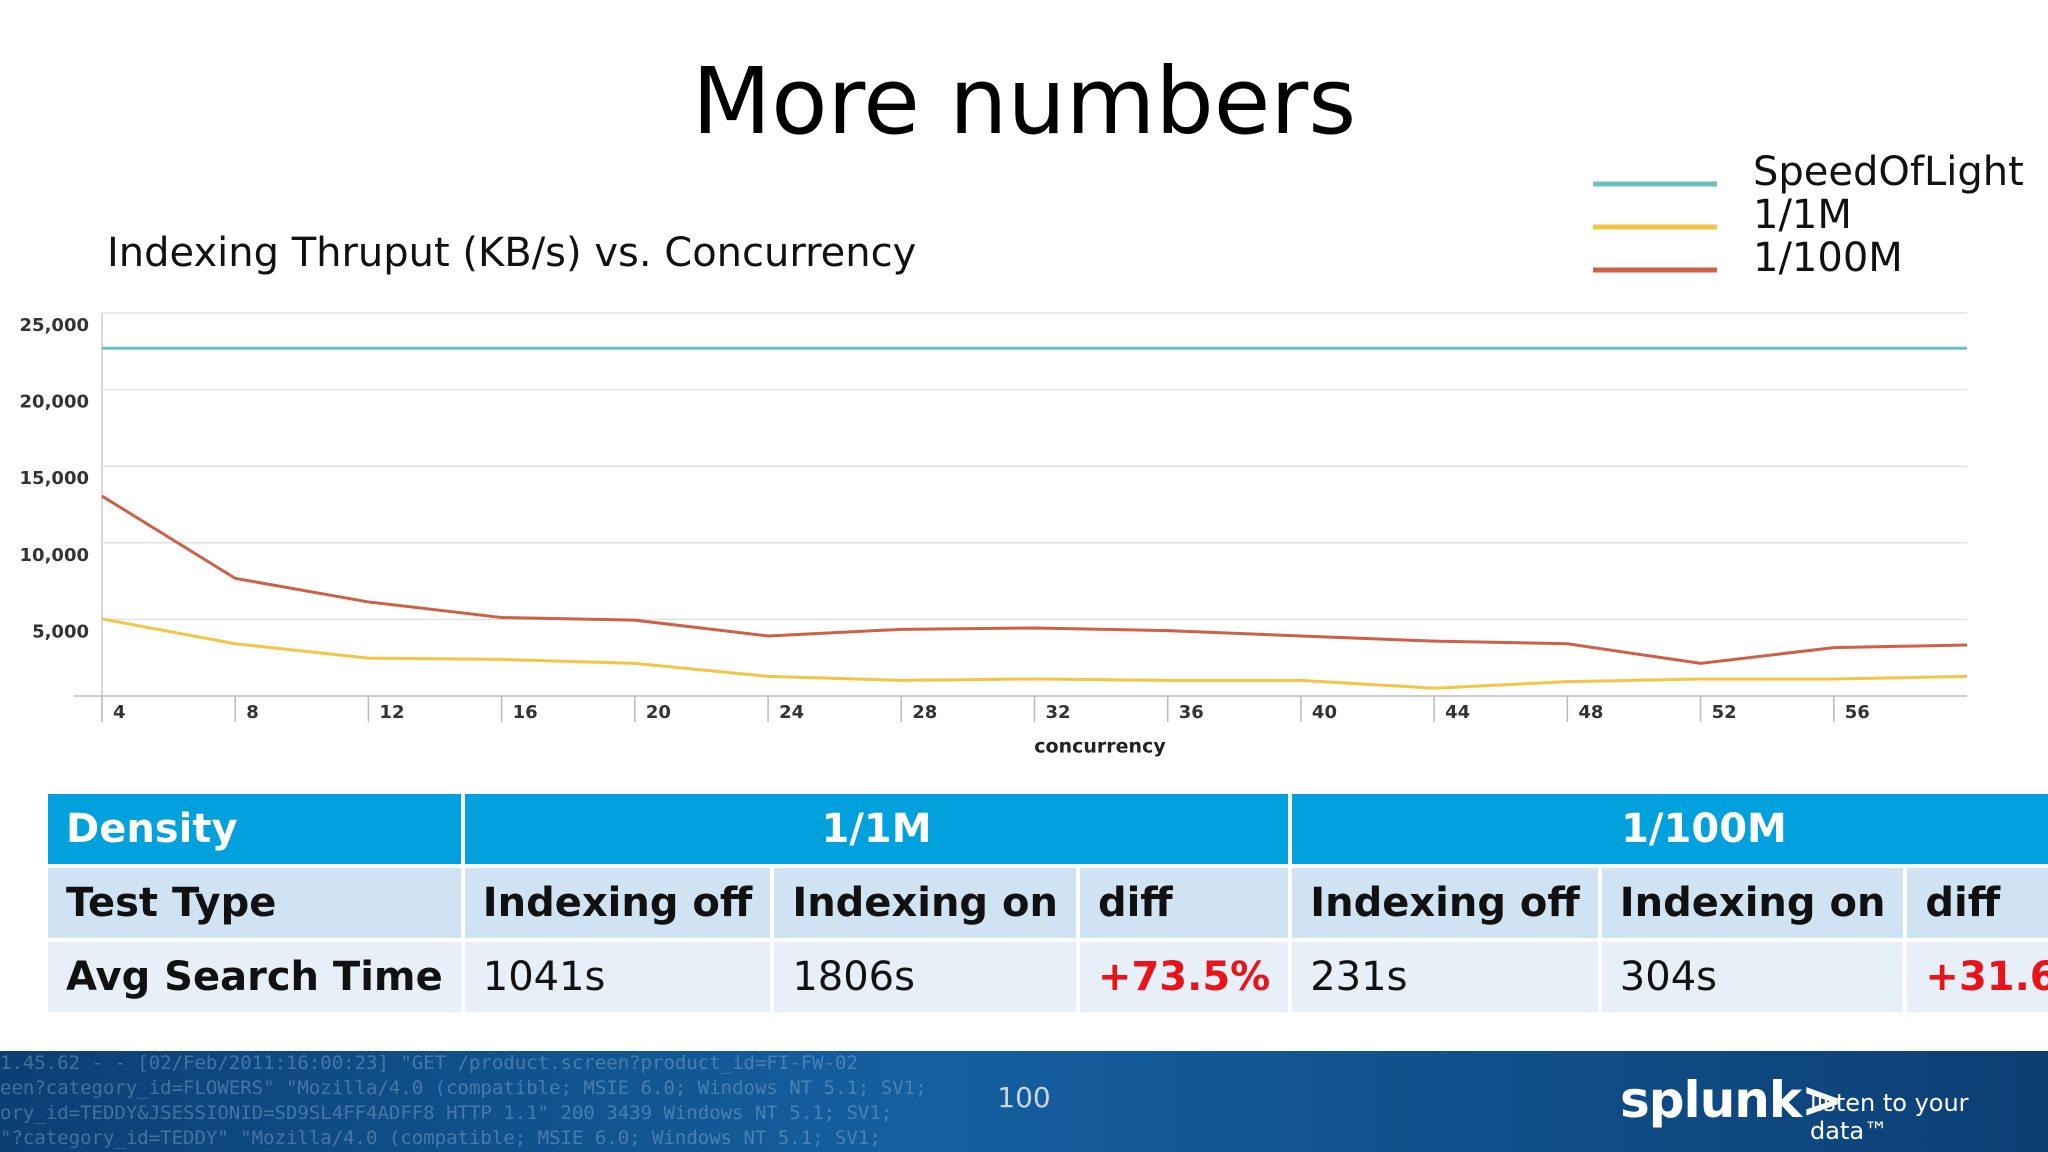 The height and width of the screenshot is (1152, 2048). Describe the element at coordinates (1184, 977) in the screenshot. I see `cell: +73.5%` at that location.